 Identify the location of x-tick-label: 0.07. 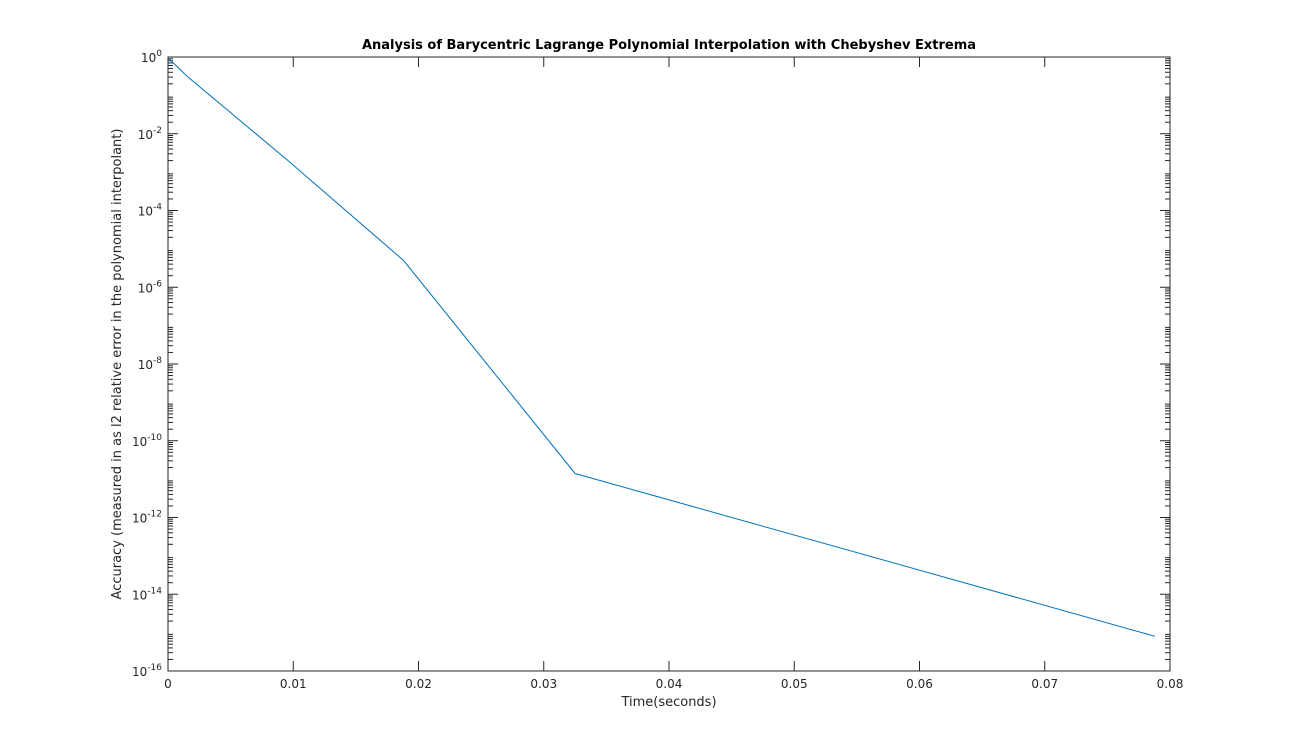
(1044, 684).